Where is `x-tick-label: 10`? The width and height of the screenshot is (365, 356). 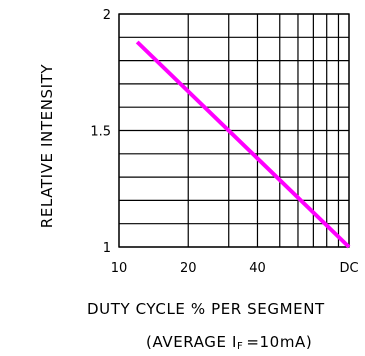
x-tick-label: 10 is located at coordinates (119, 268).